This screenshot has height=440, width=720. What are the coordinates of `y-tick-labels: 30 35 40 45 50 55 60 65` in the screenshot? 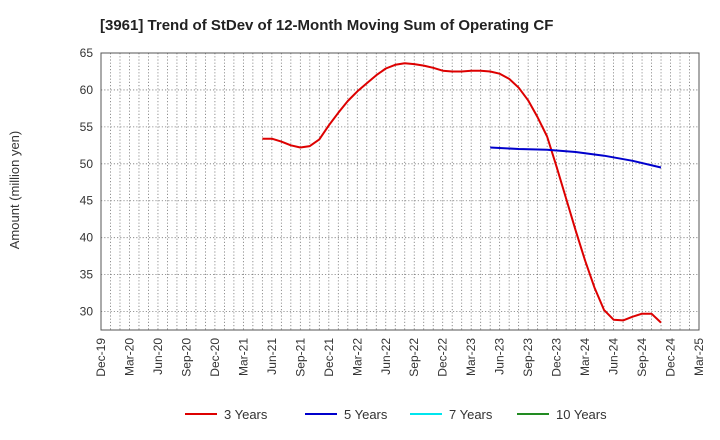 It's located at (87, 182).